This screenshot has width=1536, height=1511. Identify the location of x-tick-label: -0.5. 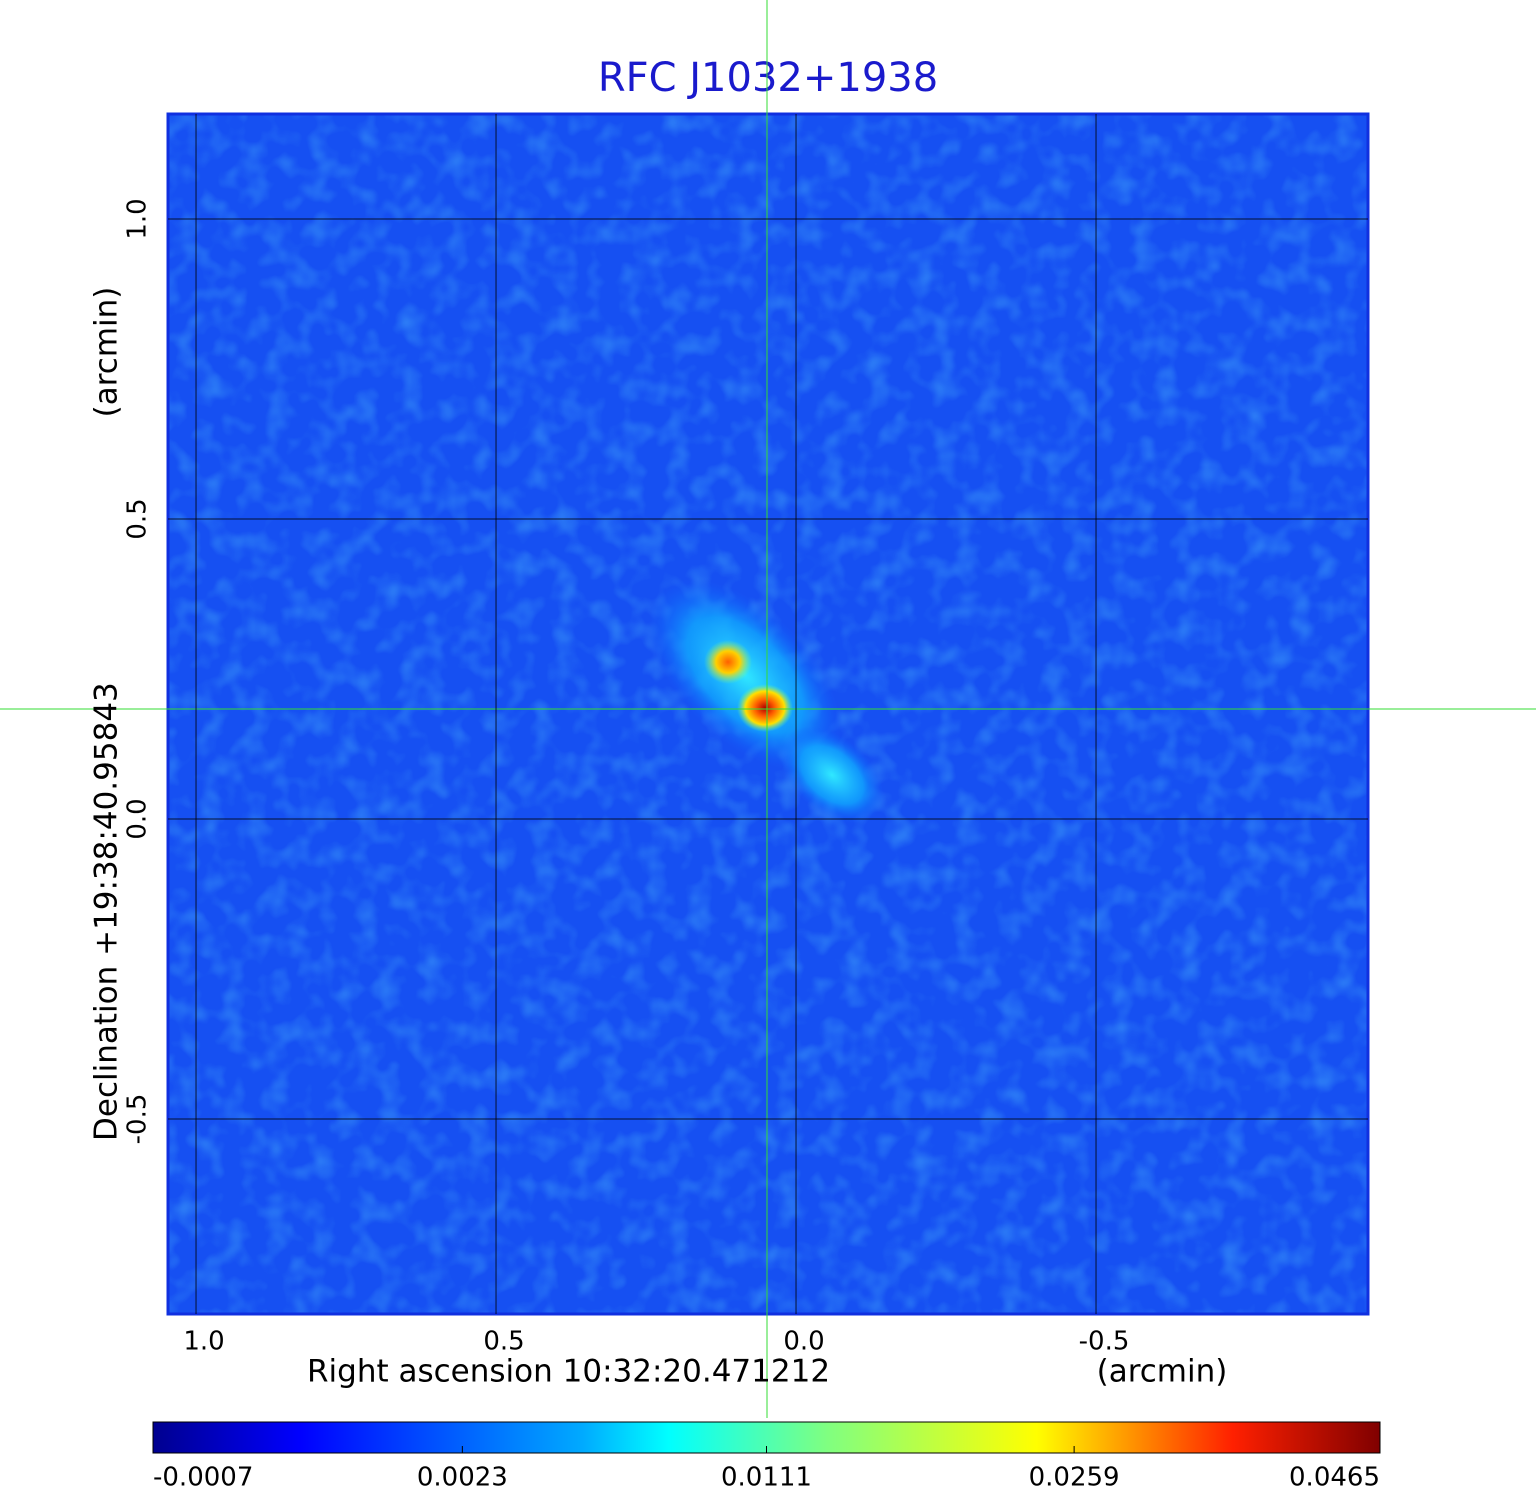
(1104, 1342).